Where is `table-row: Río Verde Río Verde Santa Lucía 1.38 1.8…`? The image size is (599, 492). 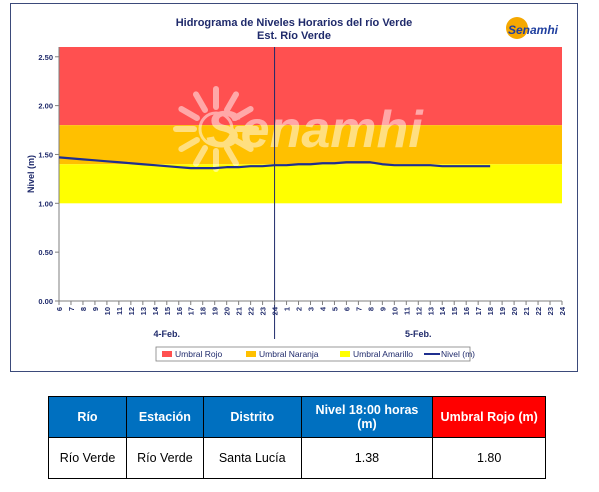 table-row: Río Verde Río Verde Santa Lucía 1.38 1.8… is located at coordinates (297, 458).